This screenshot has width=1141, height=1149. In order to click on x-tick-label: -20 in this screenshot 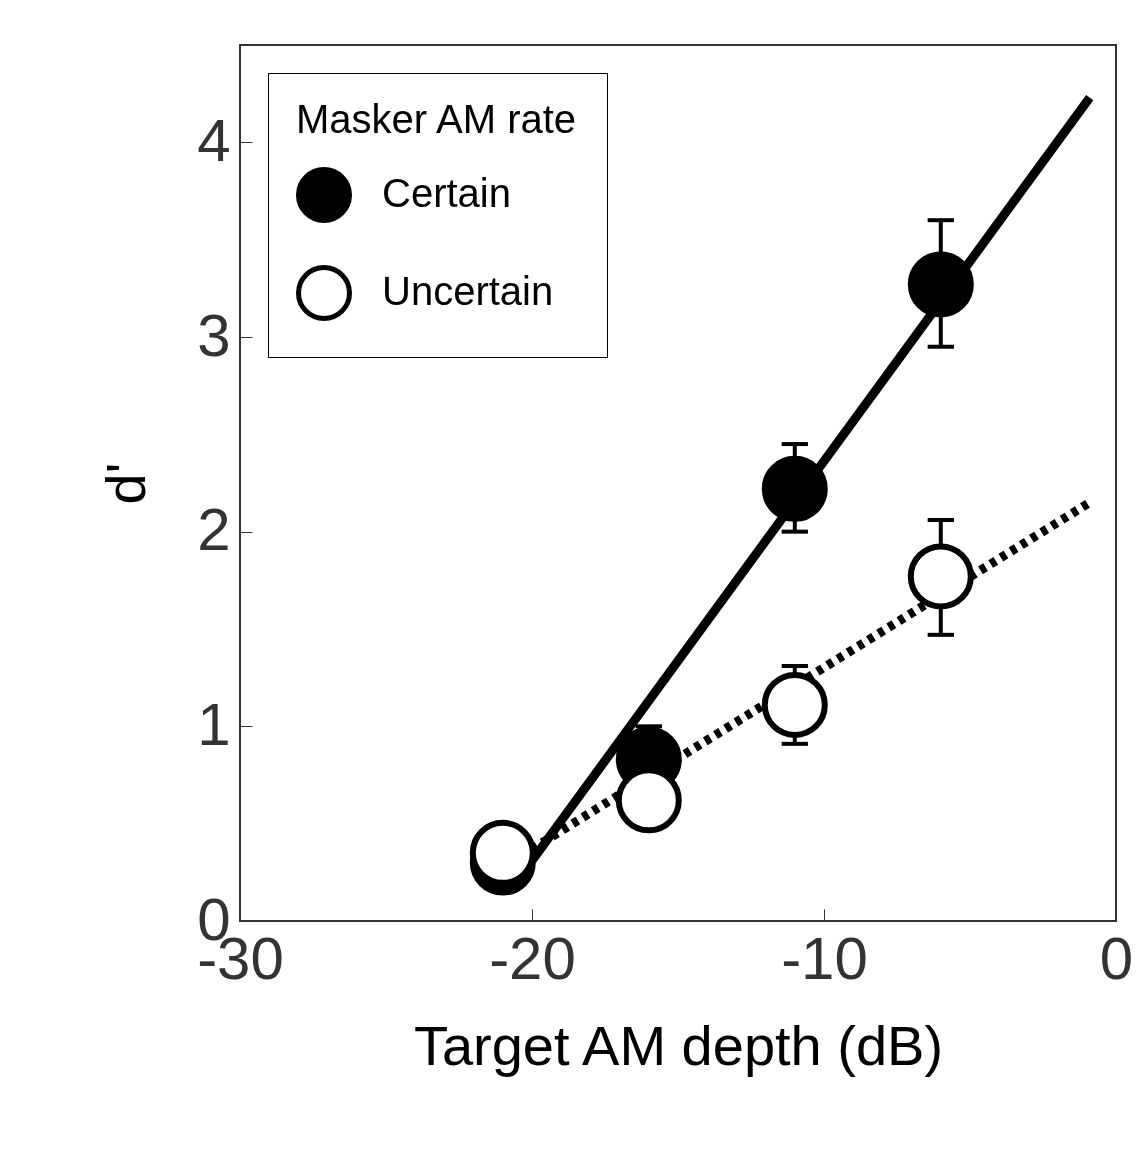, I will do `click(532, 958)`.